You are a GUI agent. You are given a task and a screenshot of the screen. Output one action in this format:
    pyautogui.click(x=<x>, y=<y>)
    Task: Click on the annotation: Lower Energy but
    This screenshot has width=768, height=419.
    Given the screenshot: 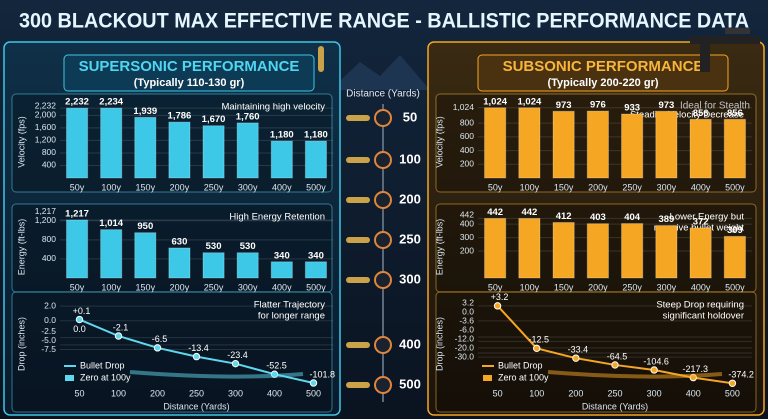 What is the action you would take?
    pyautogui.click(x=707, y=217)
    